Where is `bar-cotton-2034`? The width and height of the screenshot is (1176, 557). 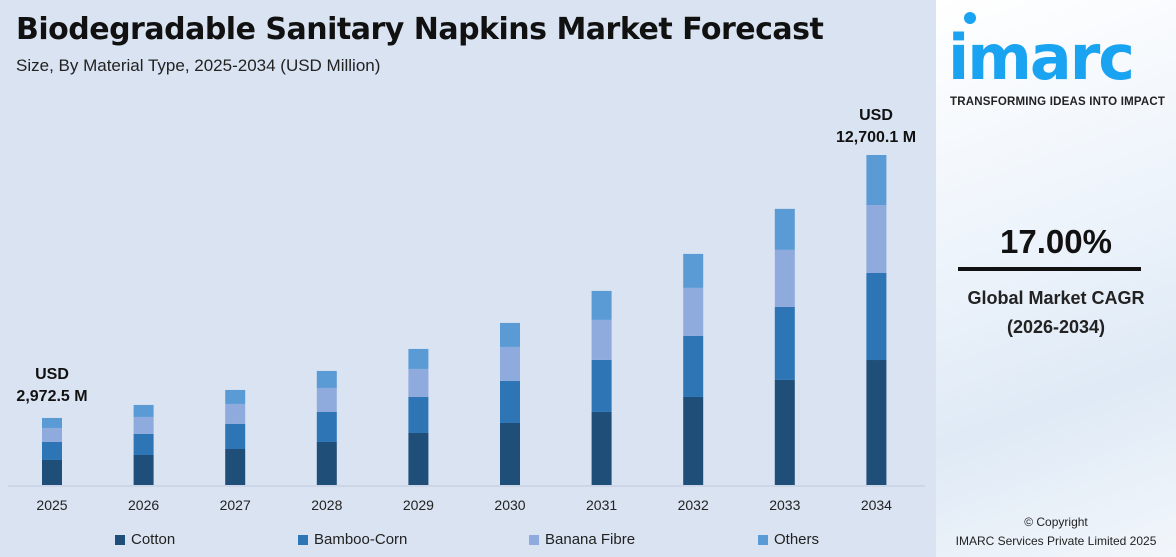 bar-cotton-2034 is located at coordinates (876, 422).